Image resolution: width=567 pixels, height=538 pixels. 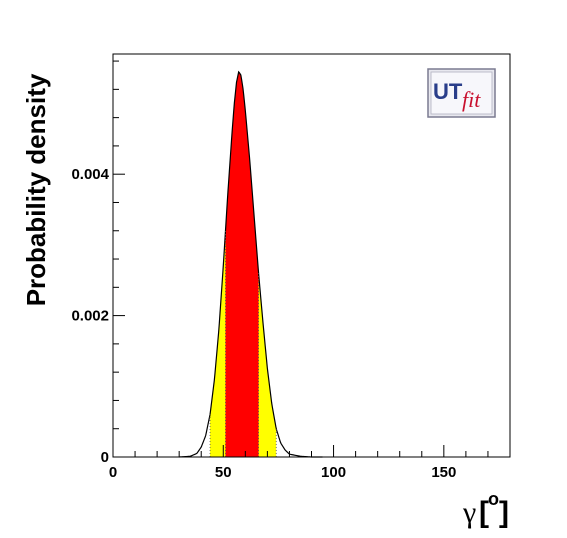 What do you see at coordinates (443, 472) in the screenshot?
I see `x-tick-label: 150` at bounding box center [443, 472].